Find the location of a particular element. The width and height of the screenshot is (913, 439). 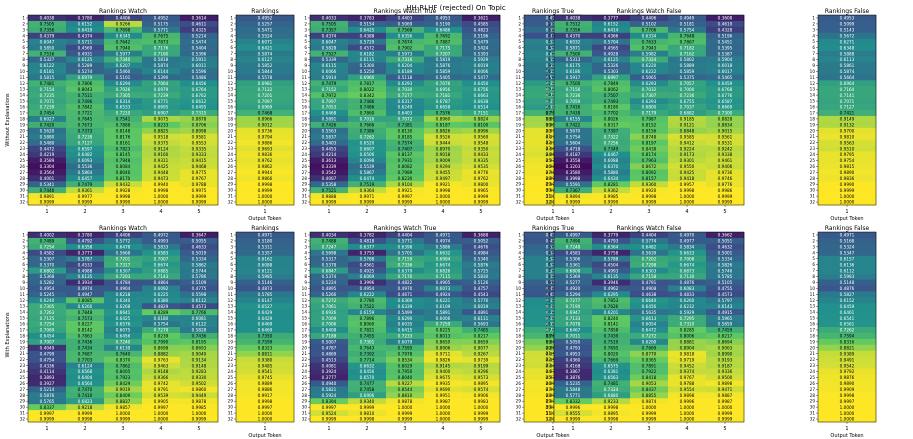

cell-value-label: 0.5375 is located at coordinates (687, 77).